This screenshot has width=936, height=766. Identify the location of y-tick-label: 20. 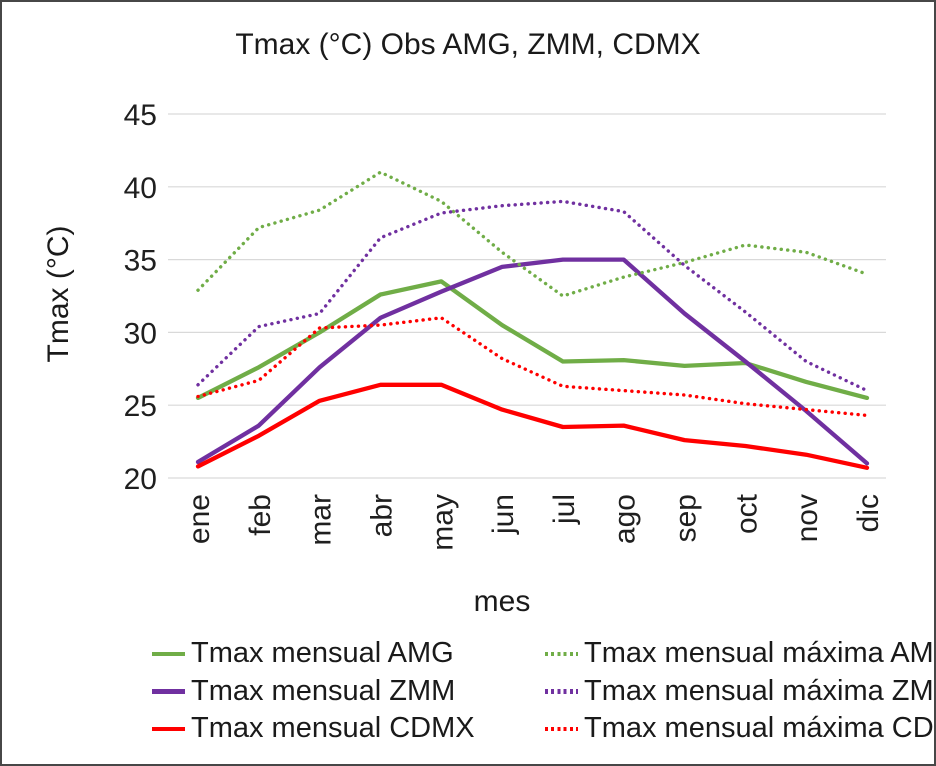
(140, 479).